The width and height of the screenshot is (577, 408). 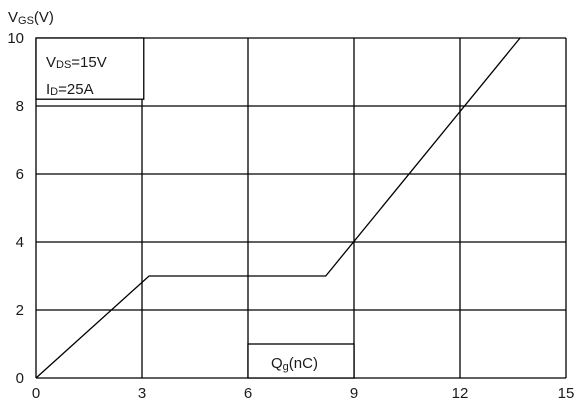 What do you see at coordinates (20, 310) in the screenshot?
I see `y-tick-label-1: 2` at bounding box center [20, 310].